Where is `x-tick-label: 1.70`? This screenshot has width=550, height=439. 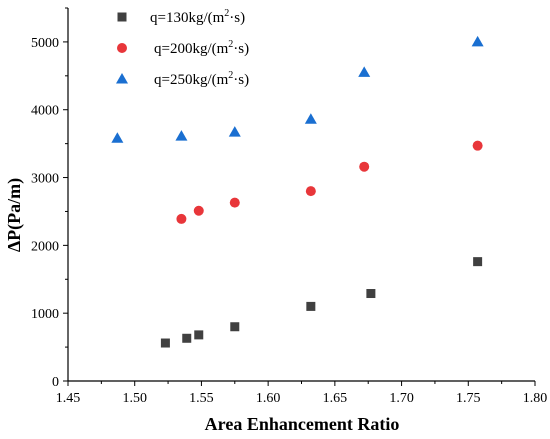
x-tick-label: 1.70 is located at coordinates (401, 398).